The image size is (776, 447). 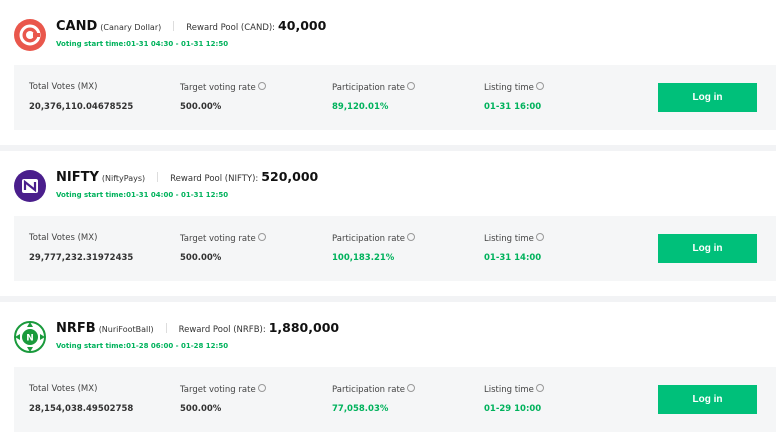 I want to click on token-name: (NiftyPays), so click(x=123, y=178).